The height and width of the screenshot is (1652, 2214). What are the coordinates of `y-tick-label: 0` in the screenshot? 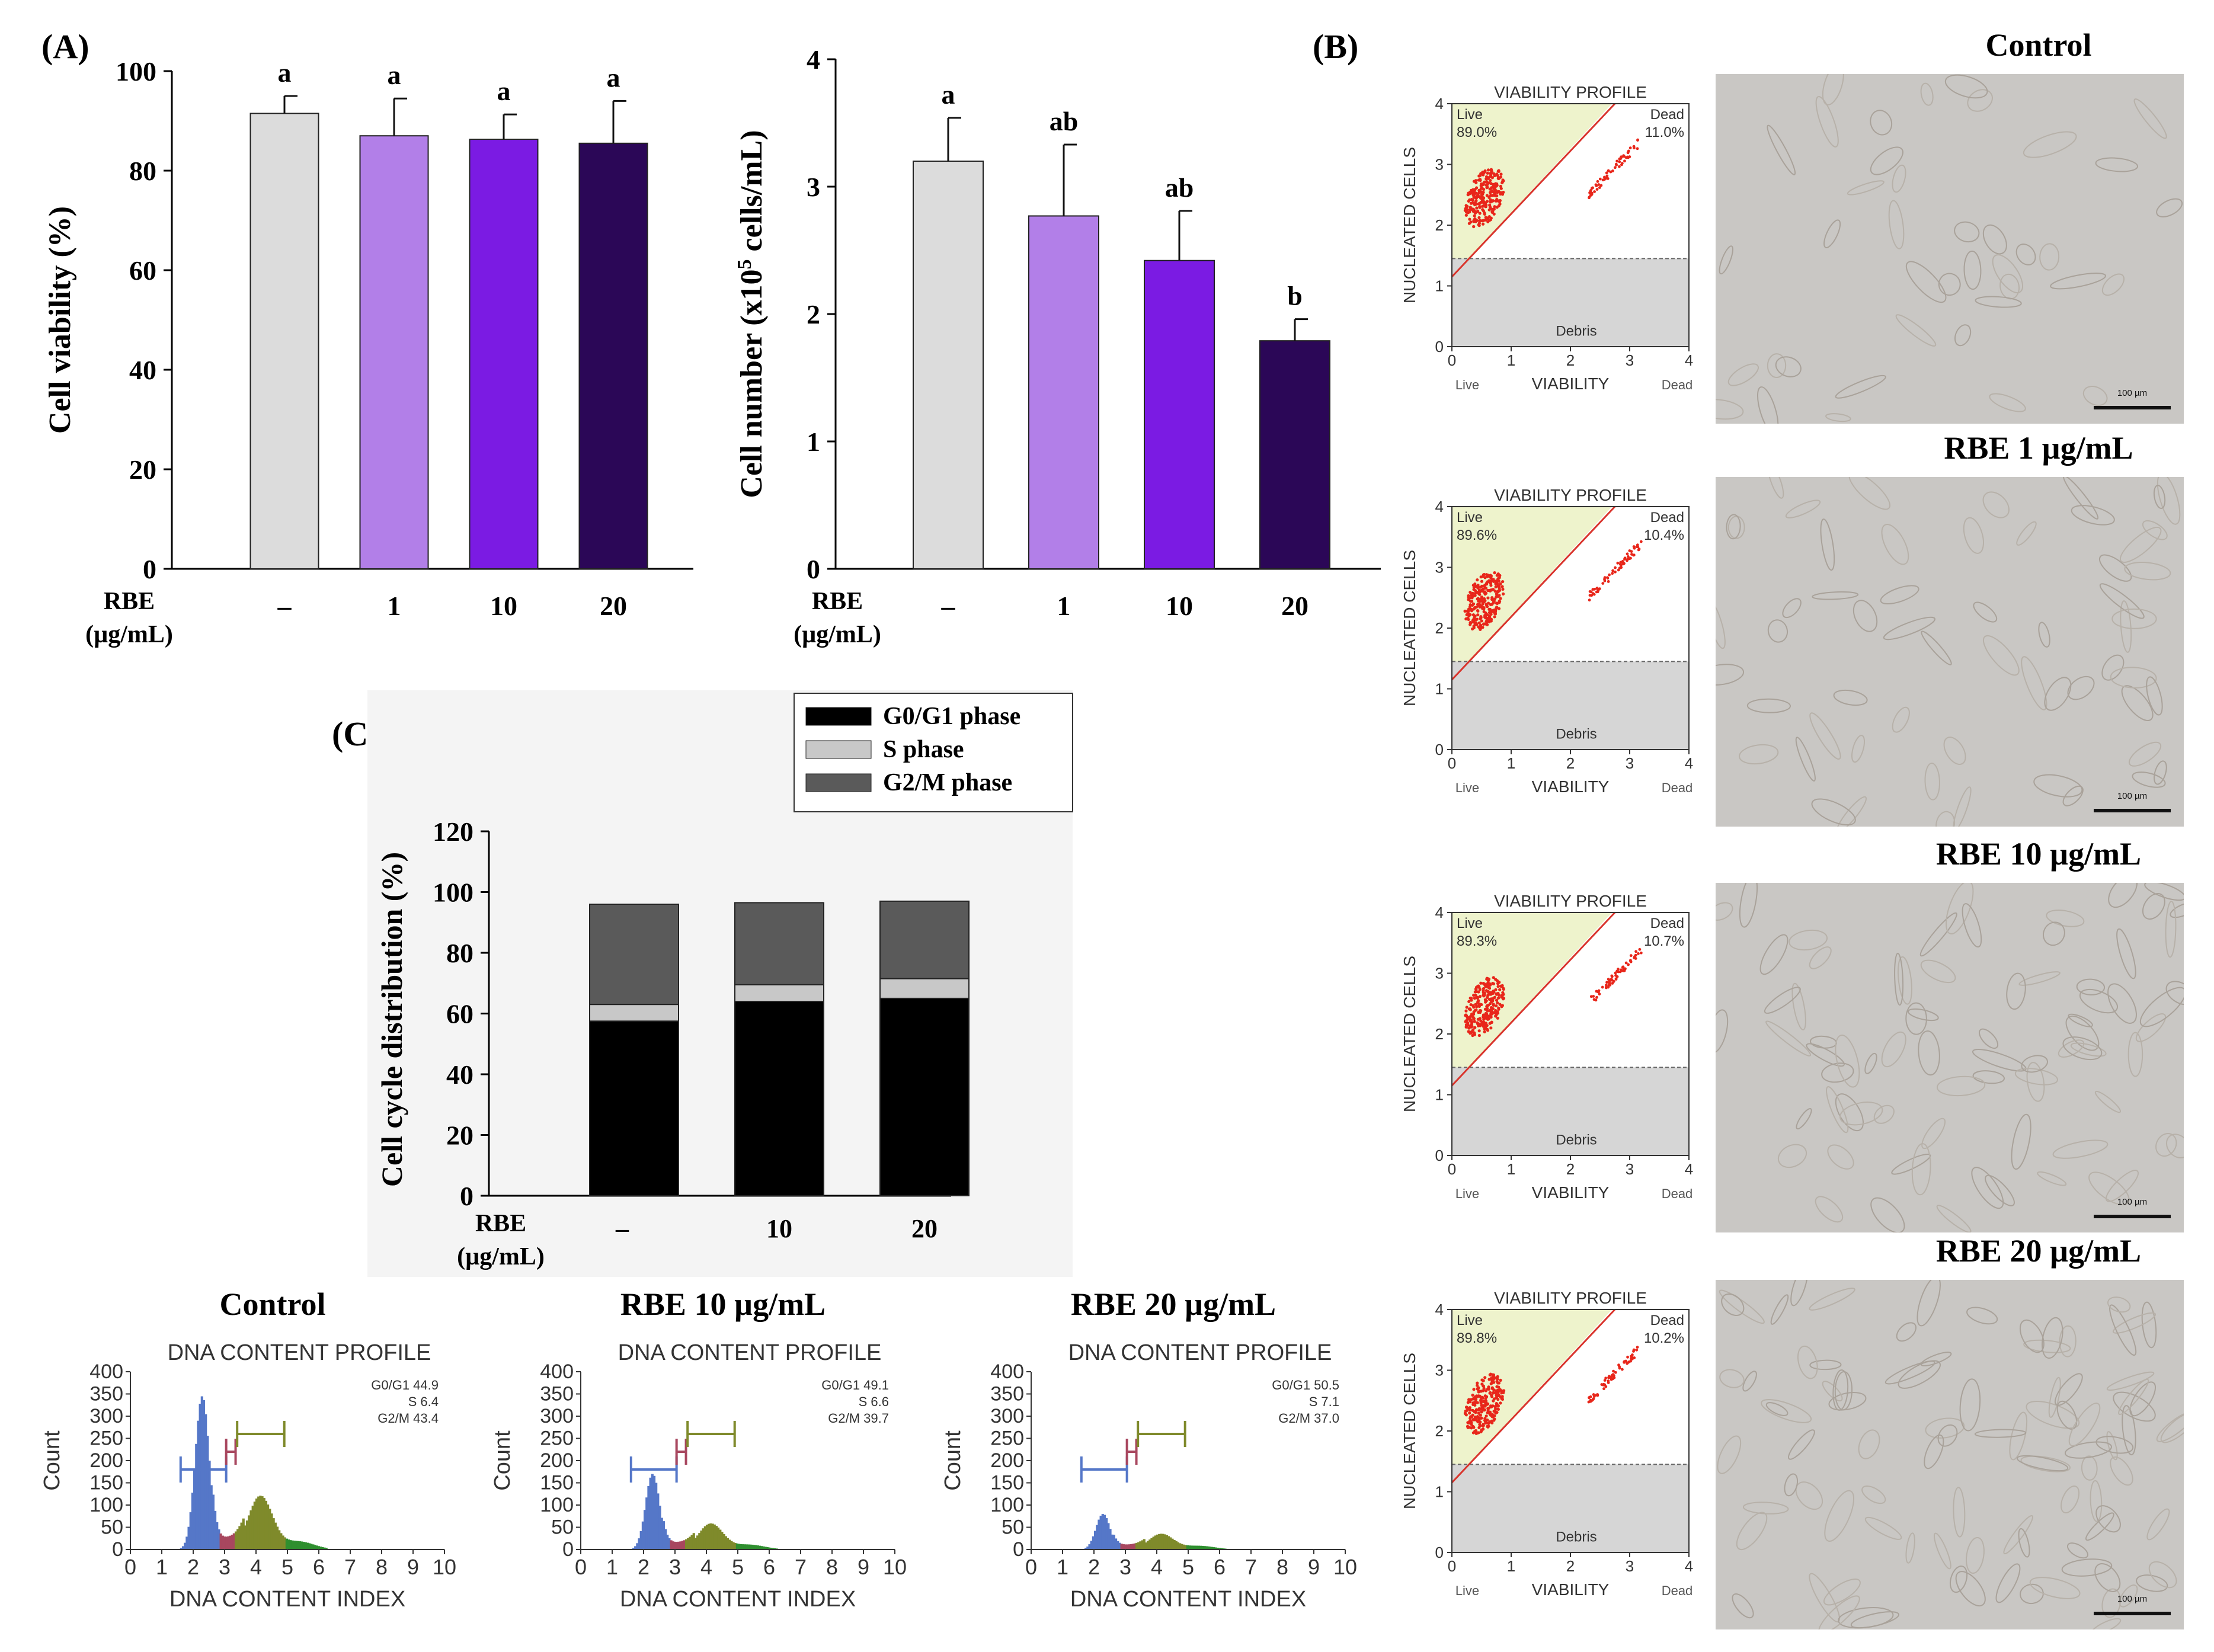 It's located at (467, 1196).